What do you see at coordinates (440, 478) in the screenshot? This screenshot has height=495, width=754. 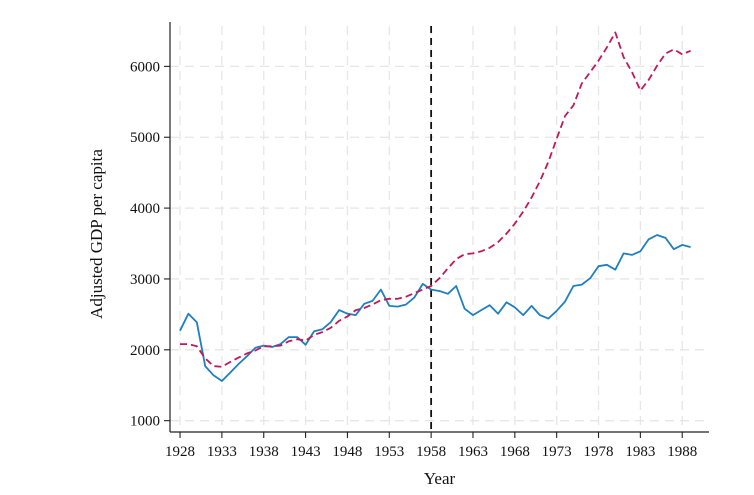 I see `x-axis-title: Year` at bounding box center [440, 478].